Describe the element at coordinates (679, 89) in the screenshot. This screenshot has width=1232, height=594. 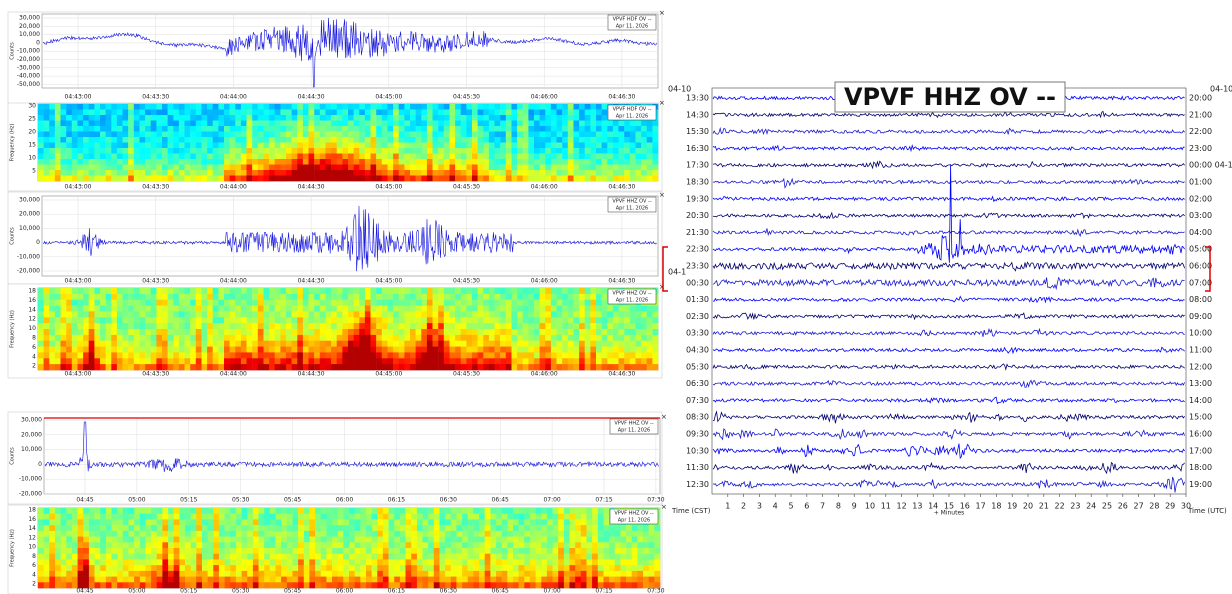
I see `date-left: 04-10` at that location.